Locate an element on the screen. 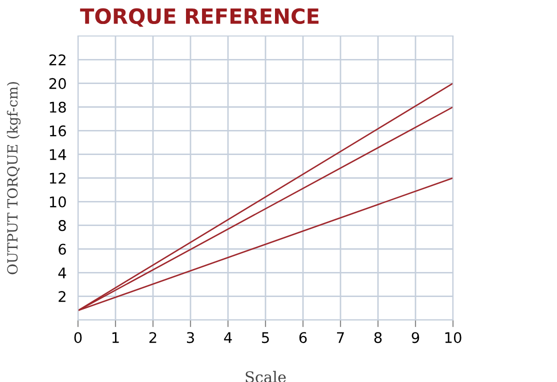 The image size is (557, 382). x-tick-label: 2 is located at coordinates (152, 337).